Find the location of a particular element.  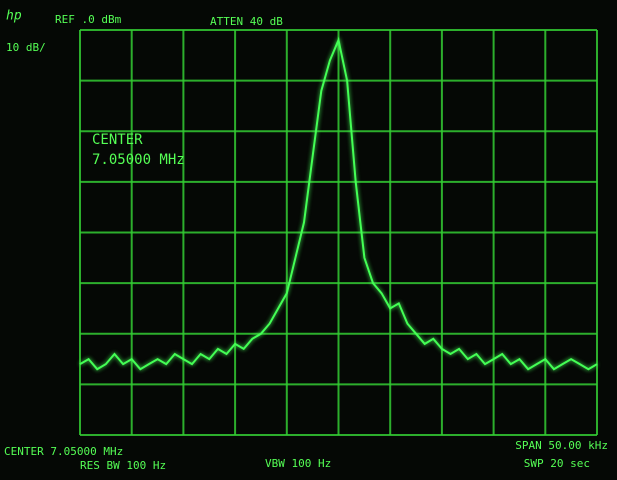

screen-annotation: VBW 100 Hz is located at coordinates (298, 463).